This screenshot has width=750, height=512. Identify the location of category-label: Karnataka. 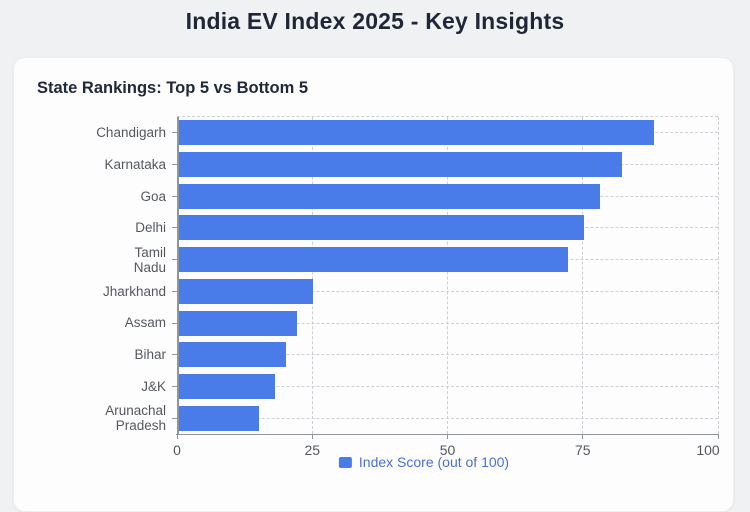
(135, 164).